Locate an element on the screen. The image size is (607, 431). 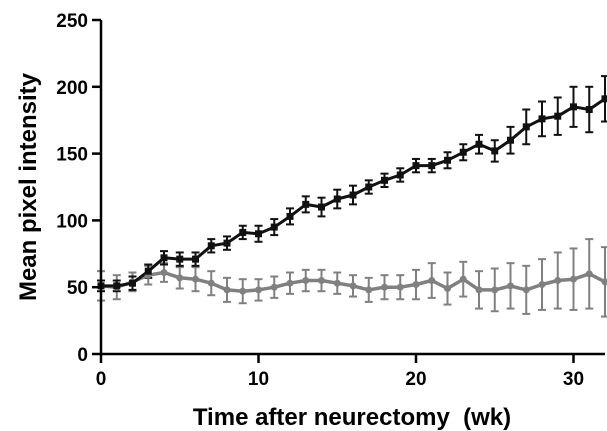
x-tick-label: 20 is located at coordinates (415, 379).